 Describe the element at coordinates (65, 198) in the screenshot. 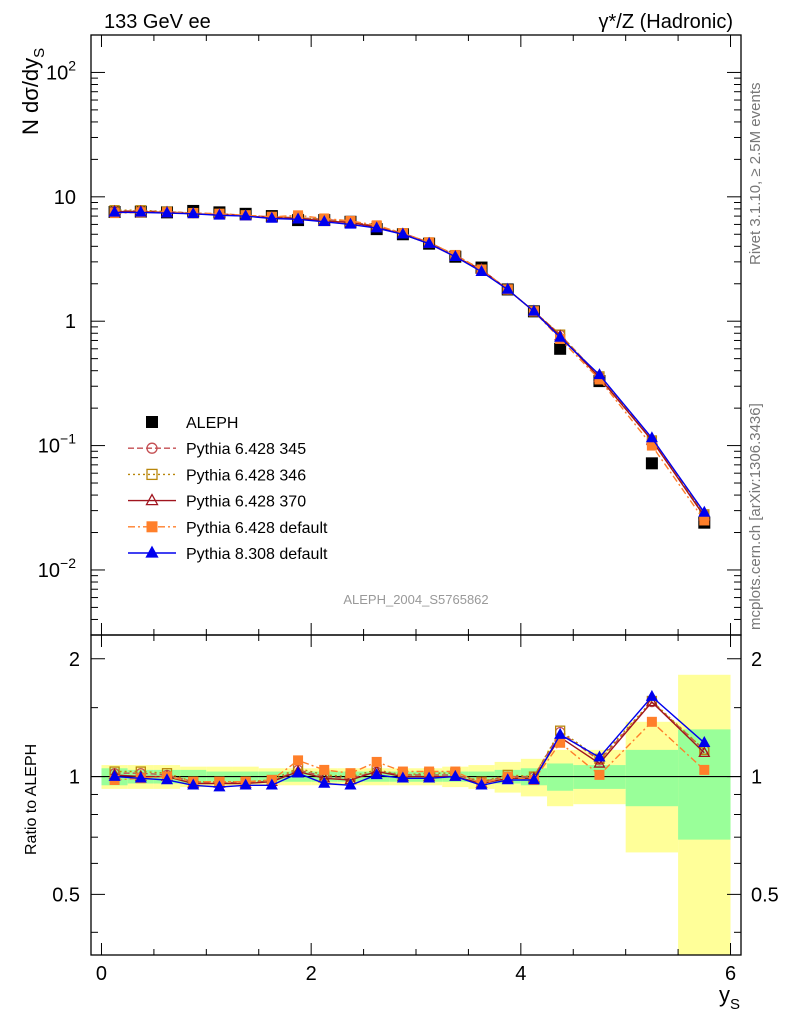

I see `y-tick-label: 10` at that location.